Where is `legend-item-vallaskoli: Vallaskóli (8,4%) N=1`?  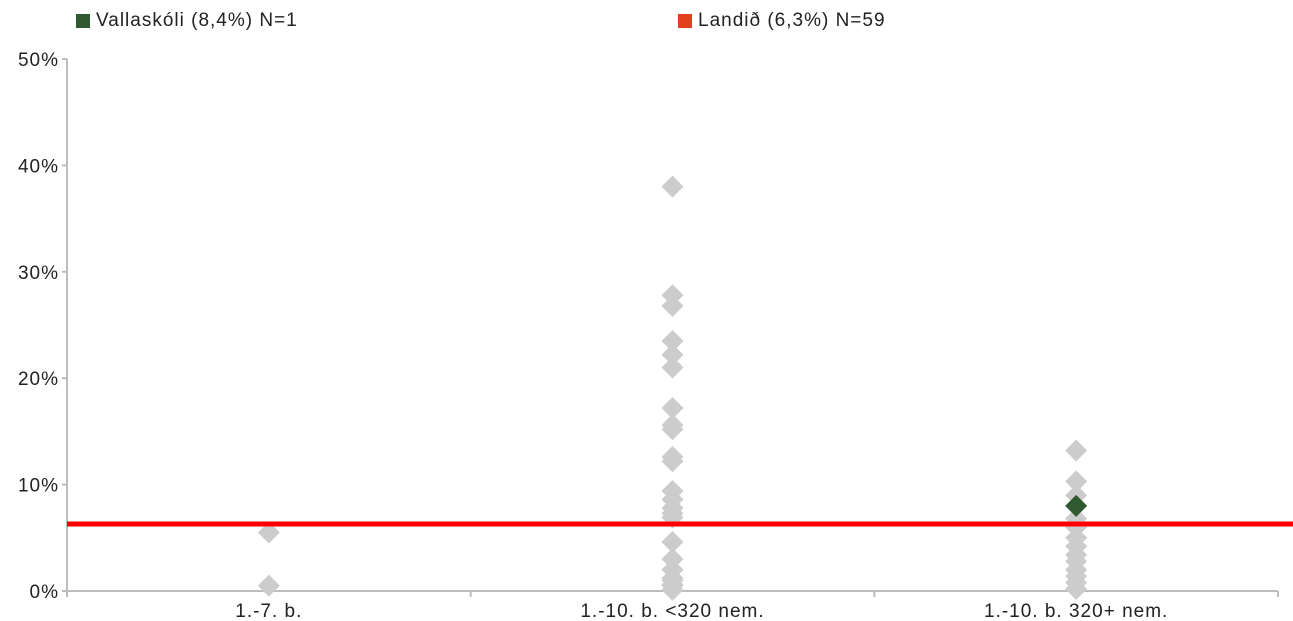 legend-item-vallaskoli: Vallaskóli (8,4%) N=1 is located at coordinates (187, 21).